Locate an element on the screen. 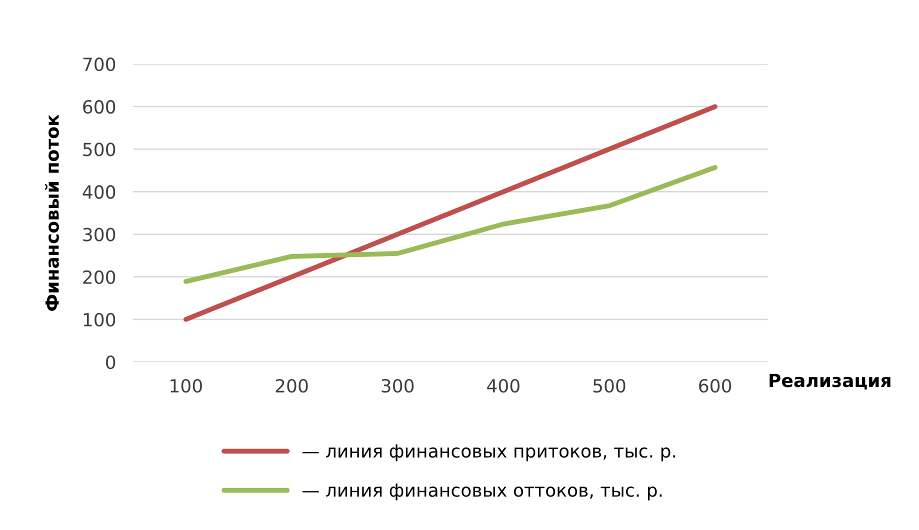 The image size is (919, 530). x-tick-label: 300 is located at coordinates (398, 385).